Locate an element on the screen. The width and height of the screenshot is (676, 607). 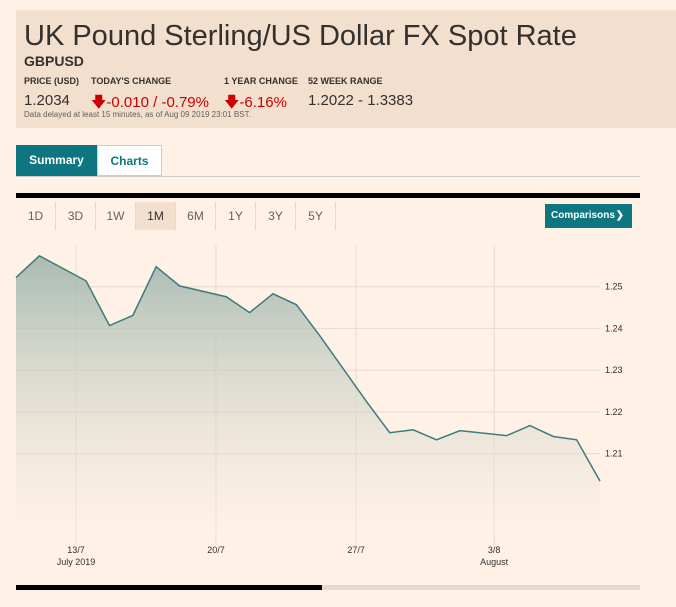
range-button: 1W is located at coordinates (116, 216).